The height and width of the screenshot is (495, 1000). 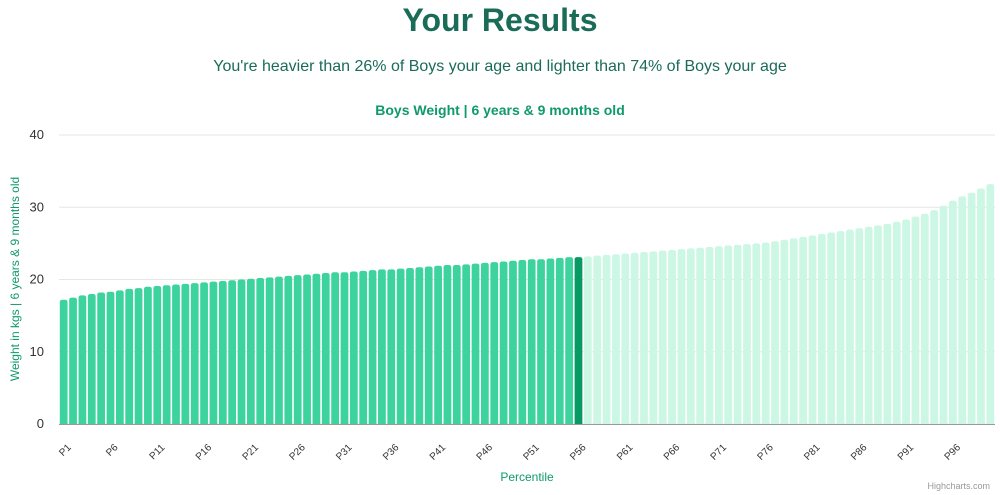 I want to click on bar-p8, so click(x=129, y=356).